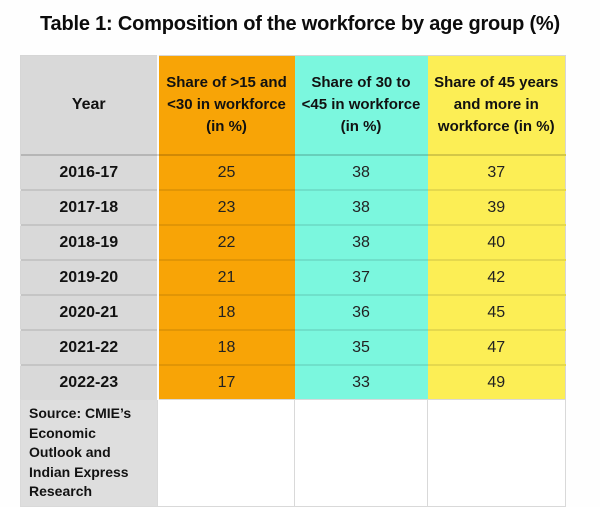 This screenshot has width=600, height=507. Describe the element at coordinates (226, 207) in the screenshot. I see `value-cell: 23` at that location.